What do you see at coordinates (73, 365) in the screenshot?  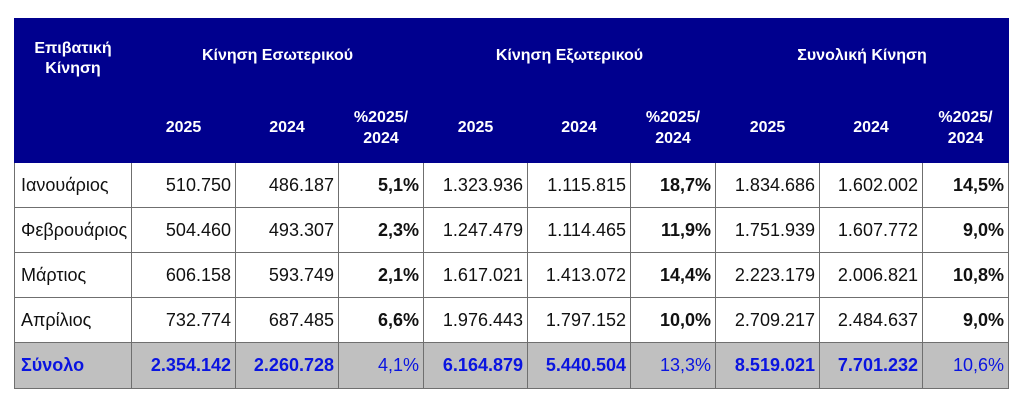 I see `total-row-label: Σύνολο` at bounding box center [73, 365].